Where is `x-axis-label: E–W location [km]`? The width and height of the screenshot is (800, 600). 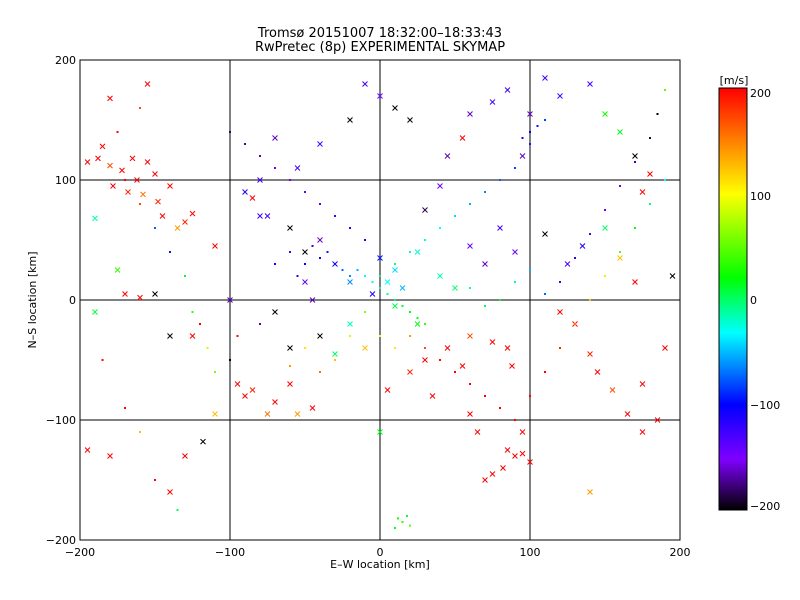
x-axis-label: E–W location [km] is located at coordinates (380, 564).